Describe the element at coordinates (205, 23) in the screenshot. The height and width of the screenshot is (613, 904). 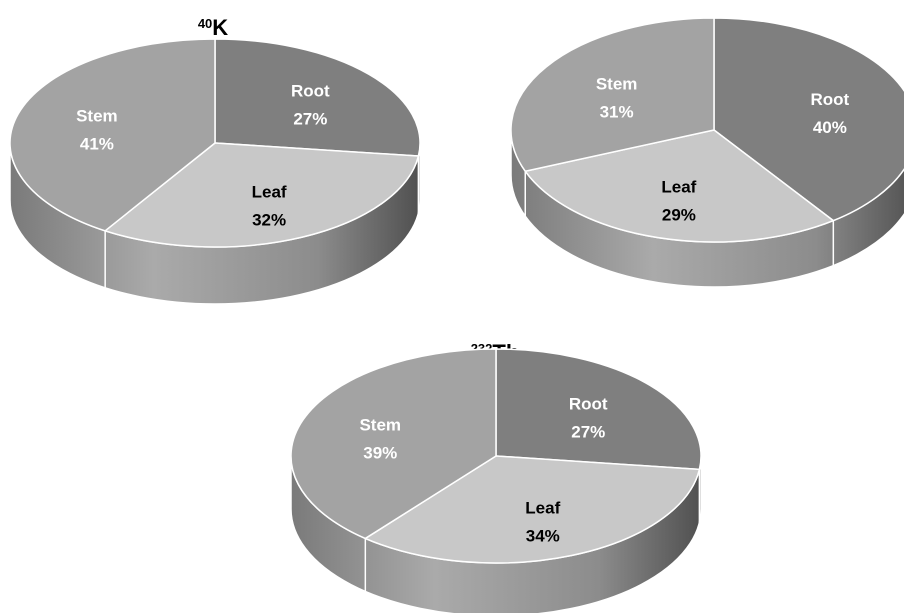
I see `pie-title-k40-isotope-mass: 40` at that location.